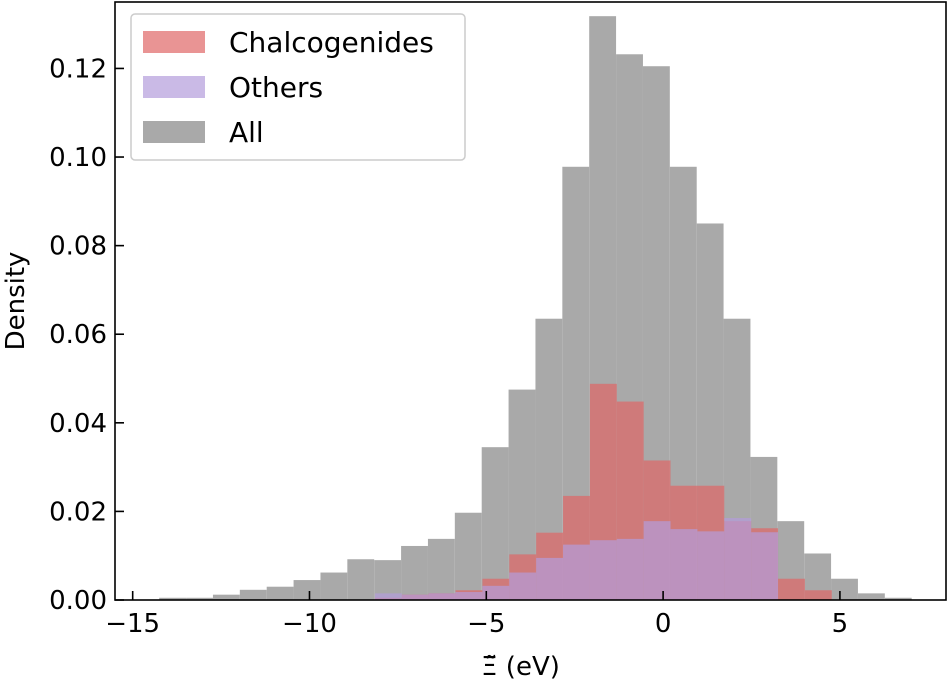  I want to click on series-others-bars, so click(576, 559).